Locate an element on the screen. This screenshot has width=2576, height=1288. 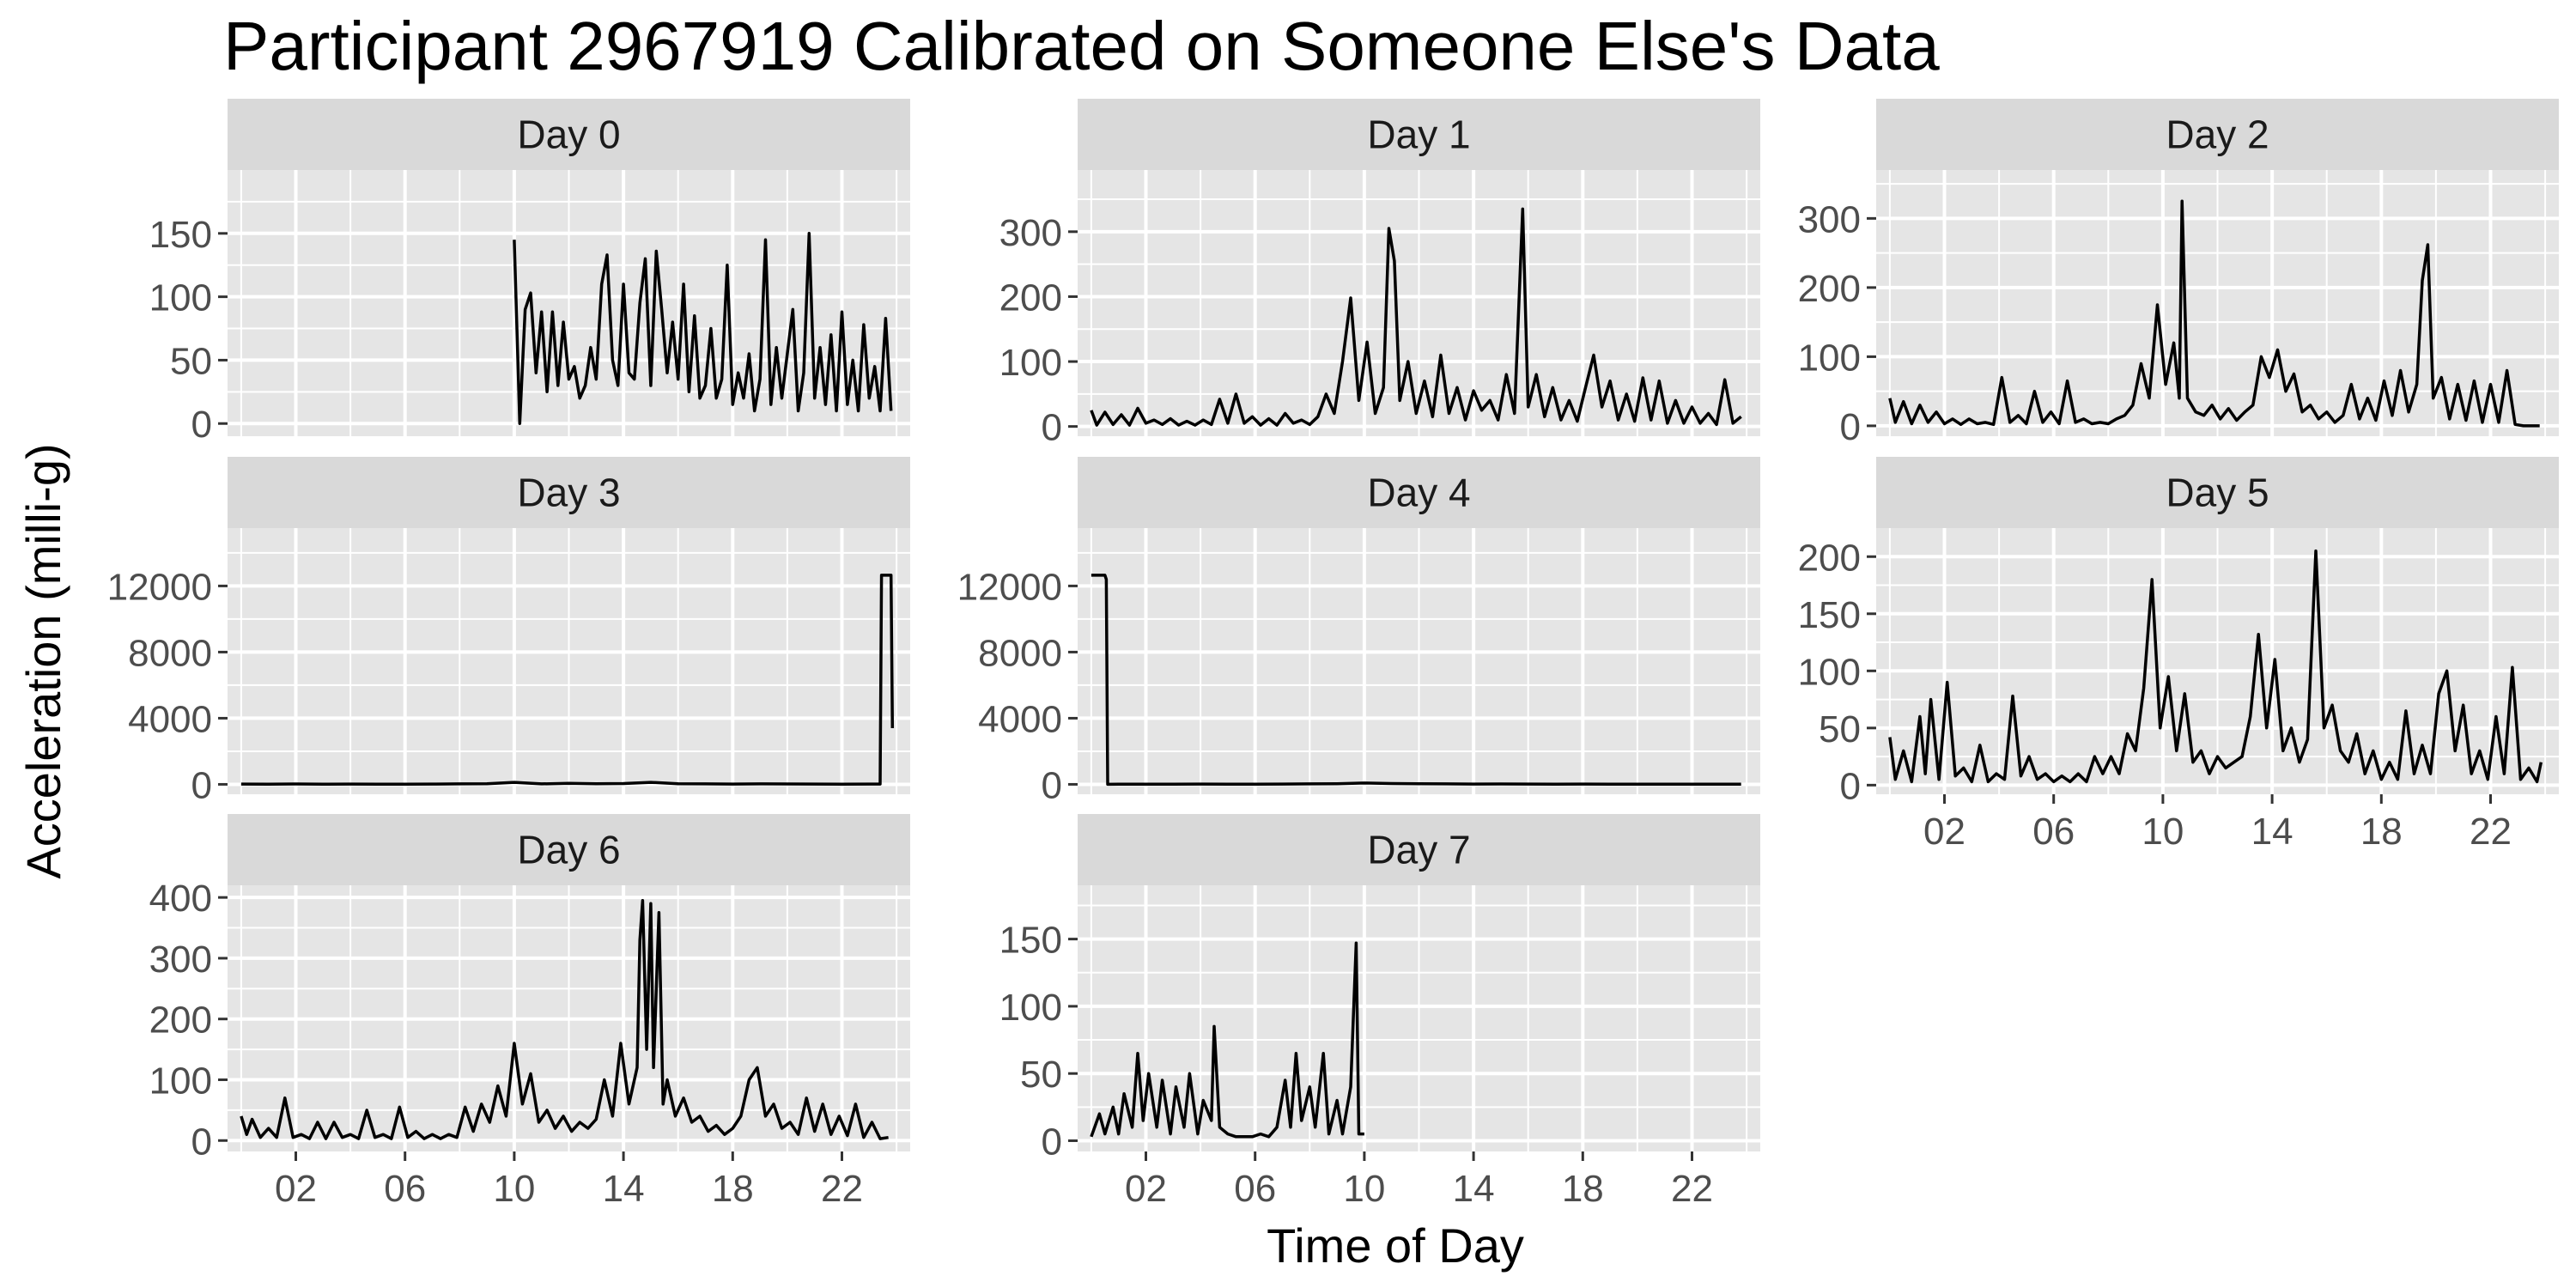
facet-strip-label: Day 1 is located at coordinates (1418, 134).